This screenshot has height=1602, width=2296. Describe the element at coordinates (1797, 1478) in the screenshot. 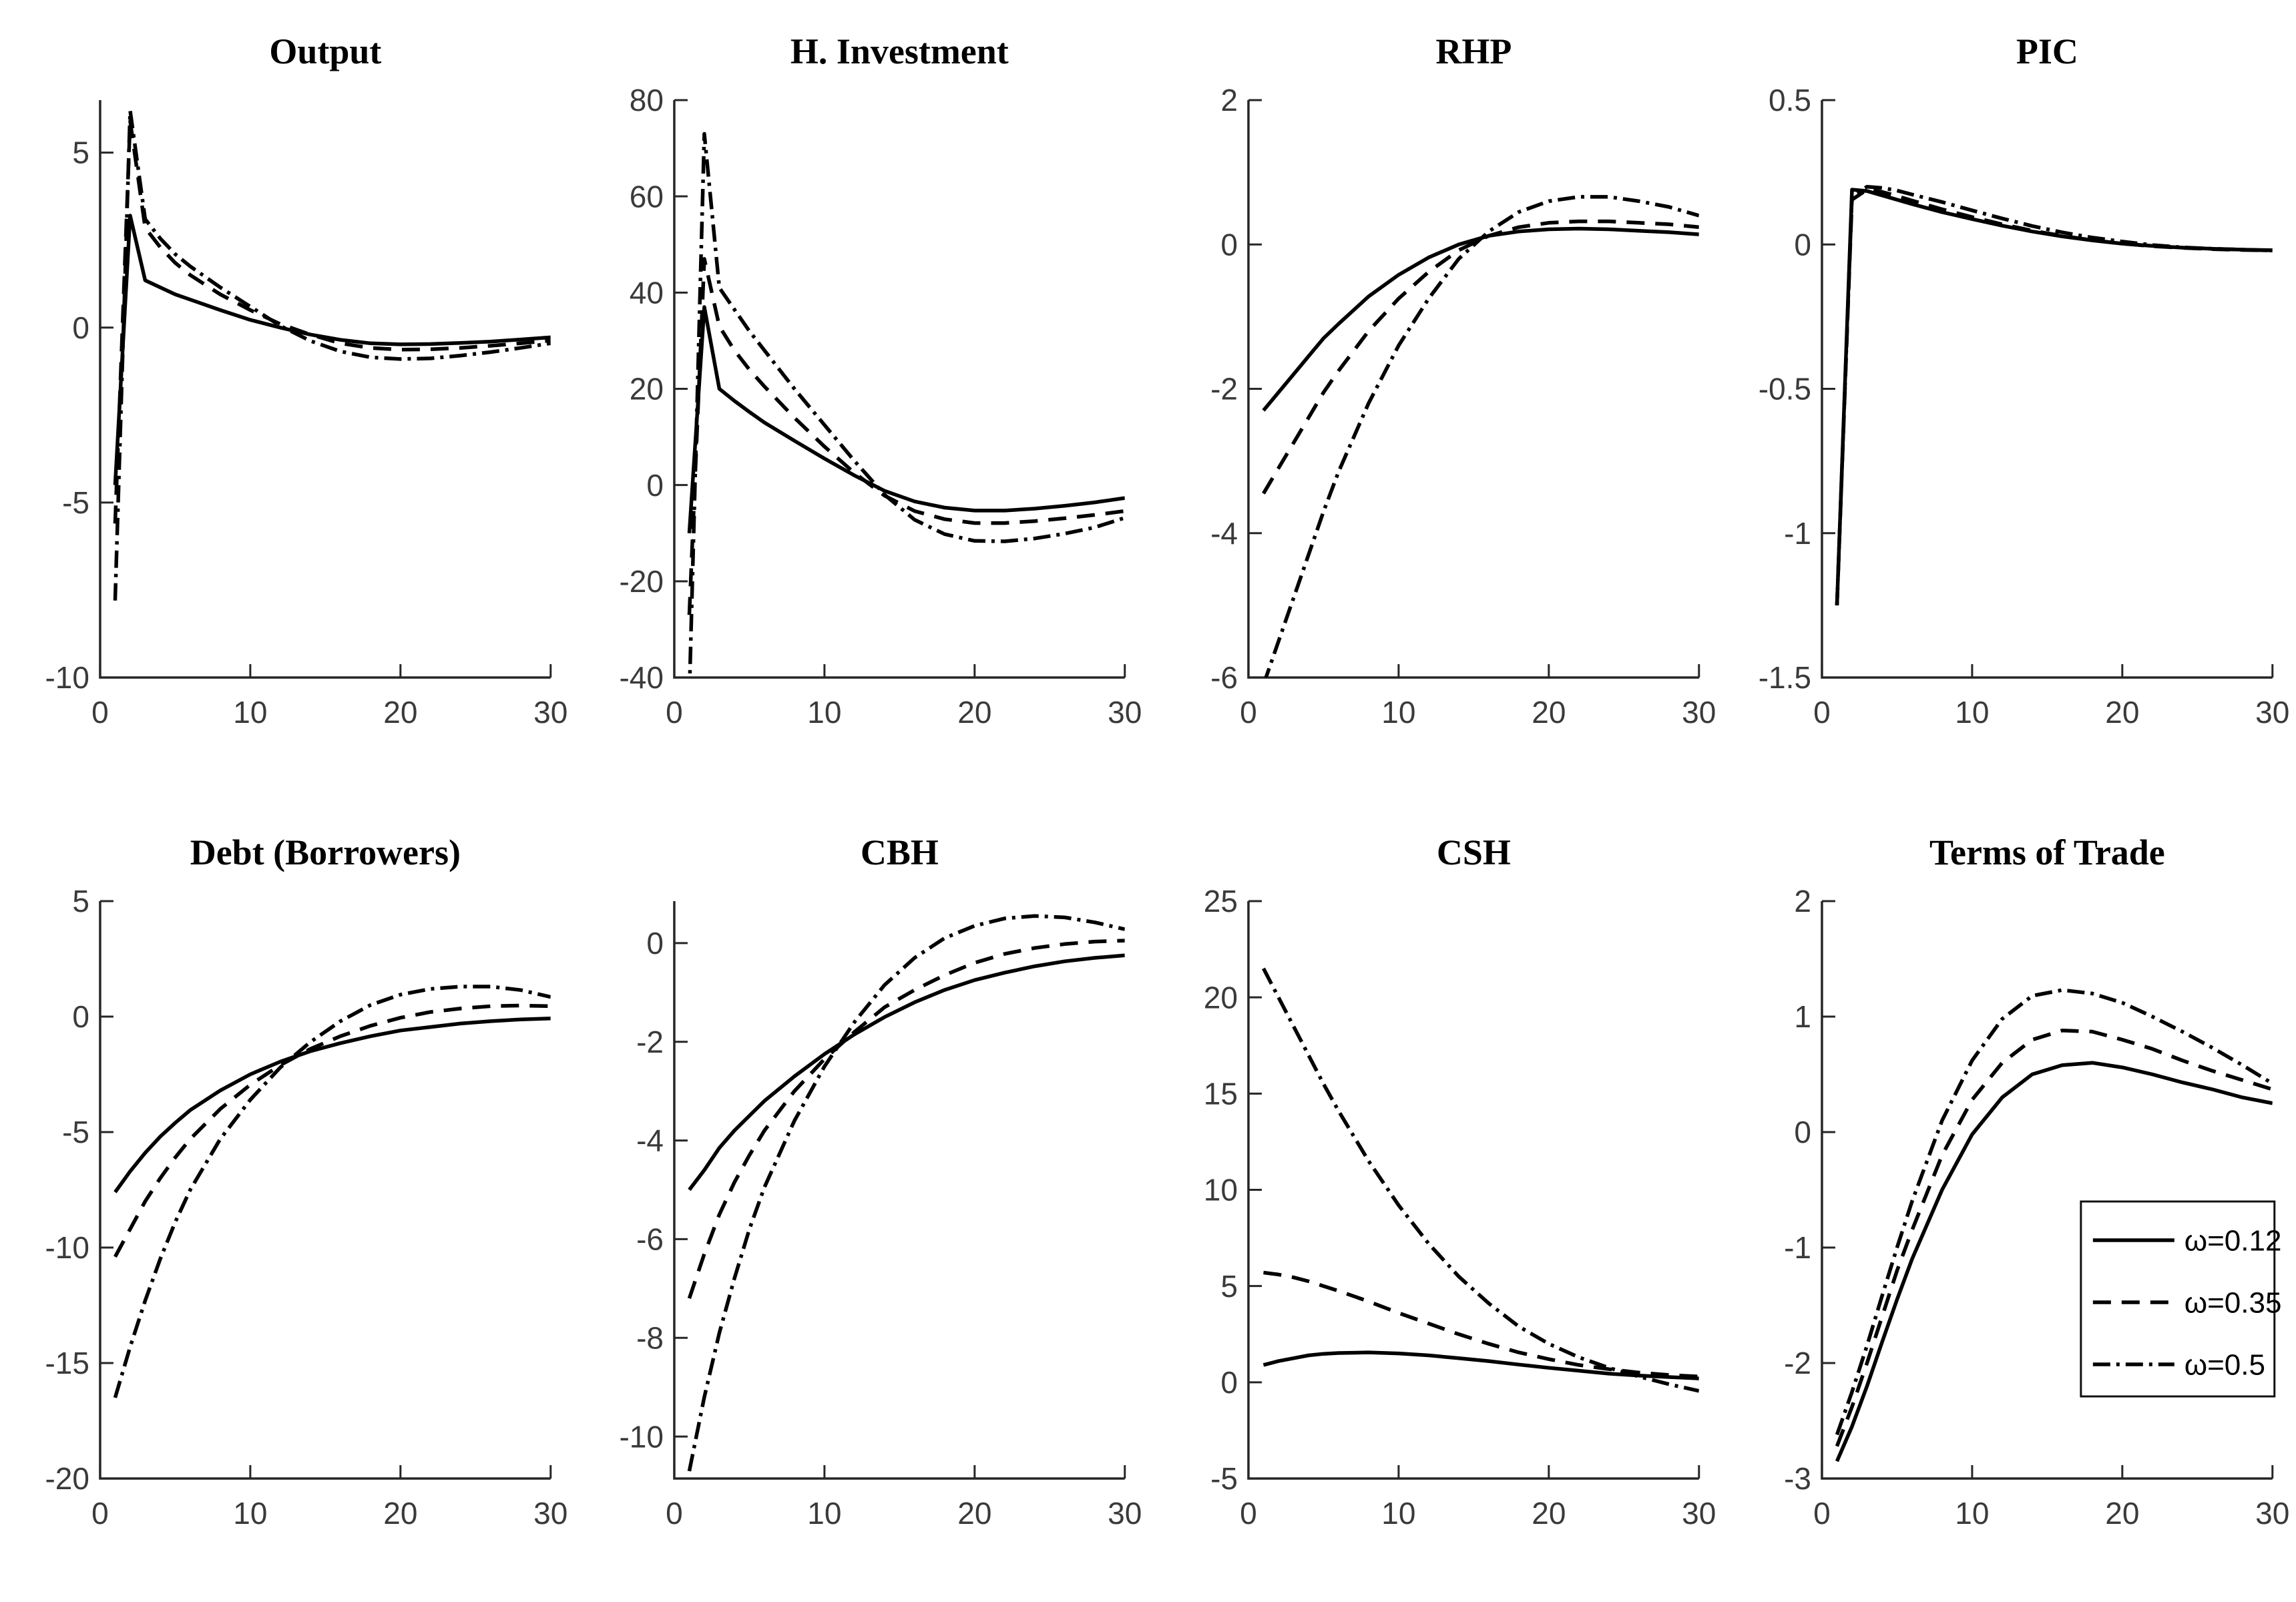

I see `y-tick-label: -3` at that location.